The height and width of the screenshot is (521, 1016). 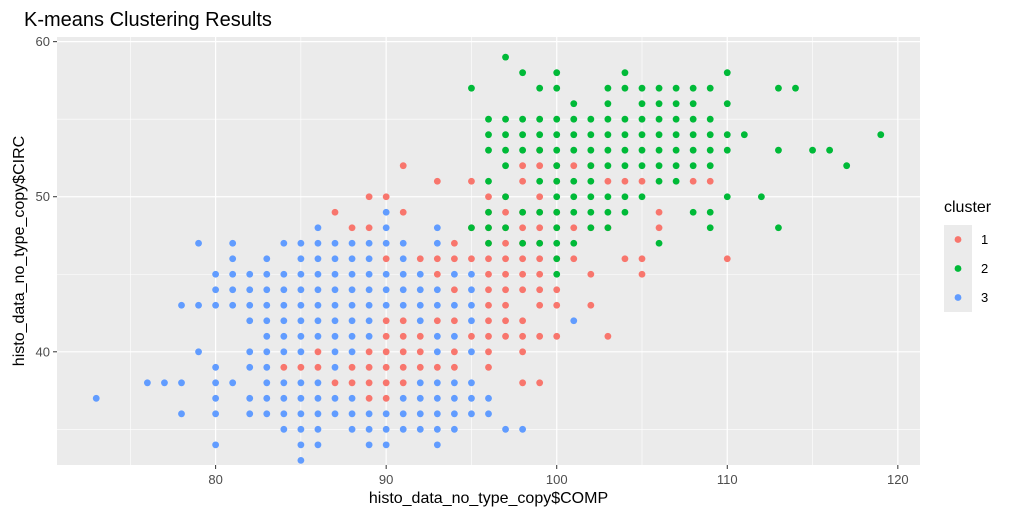 What do you see at coordinates (215, 479) in the screenshot?
I see `x-tick-label: 80` at bounding box center [215, 479].